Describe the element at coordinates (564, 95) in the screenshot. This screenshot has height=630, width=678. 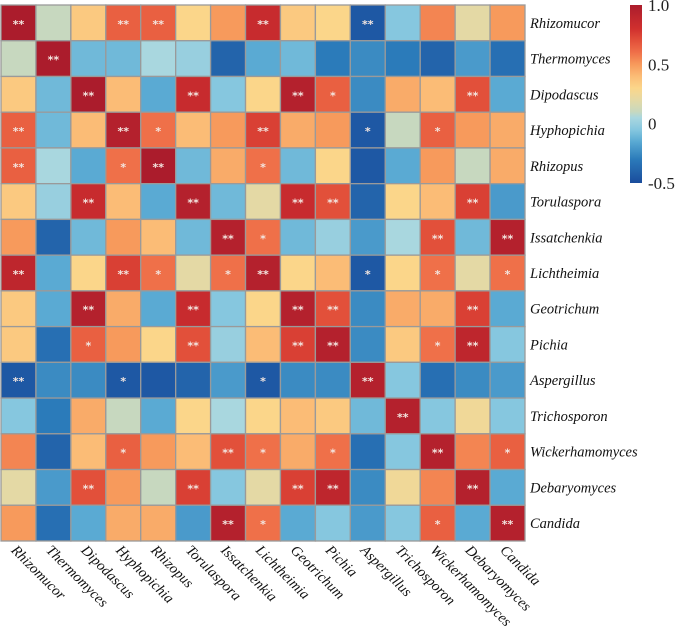
I see `row-label: Dipodascus` at that location.